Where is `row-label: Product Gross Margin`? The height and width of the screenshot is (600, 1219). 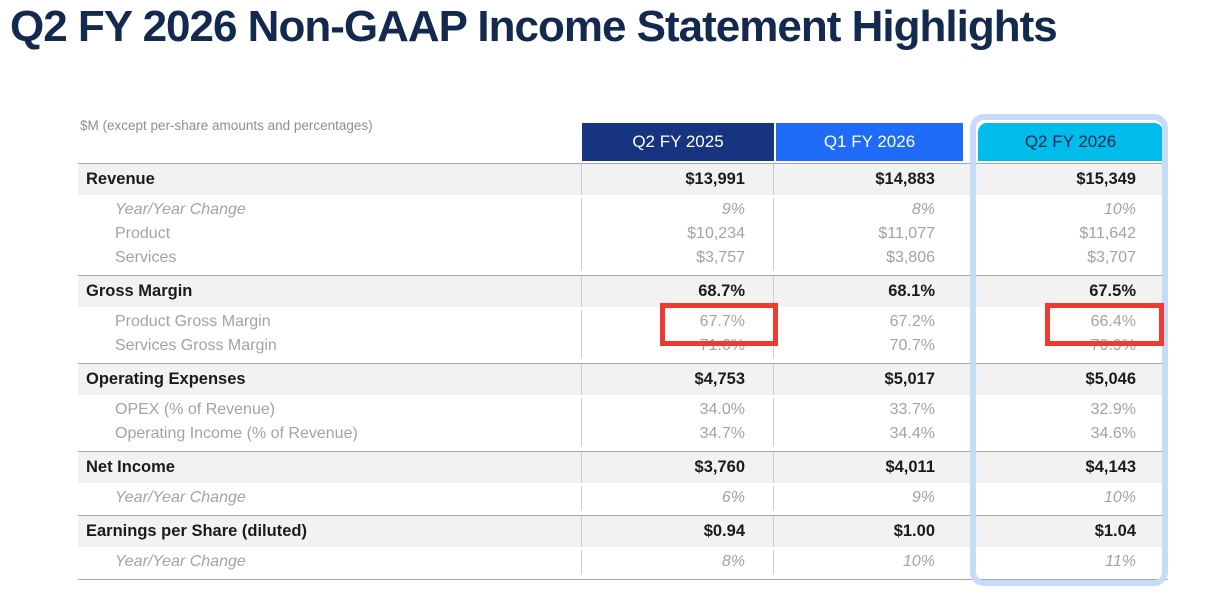
row-label: Product Gross Margin is located at coordinates (330, 322).